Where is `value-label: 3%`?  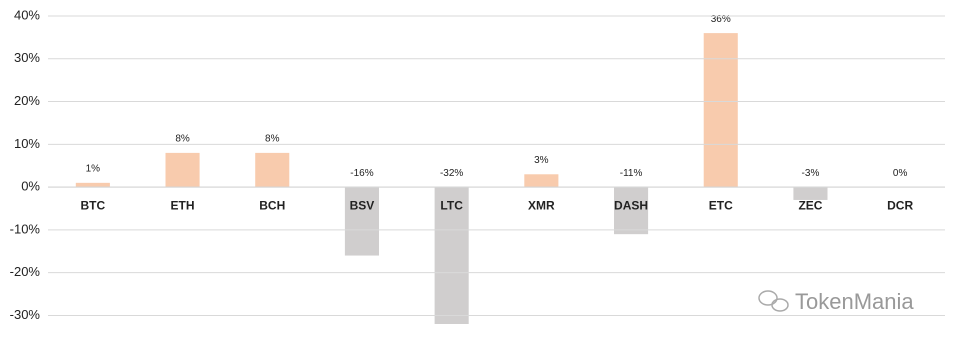
value-label: 3% is located at coordinates (541, 160).